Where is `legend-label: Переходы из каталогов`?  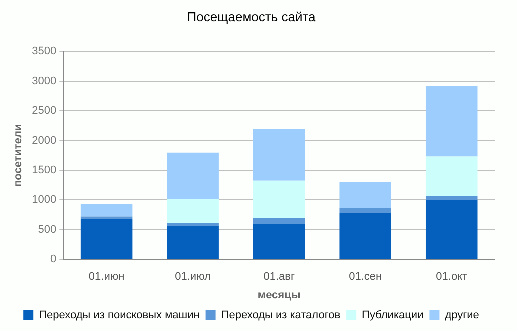
legend-label: Переходы из каталогов is located at coordinates (281, 316).